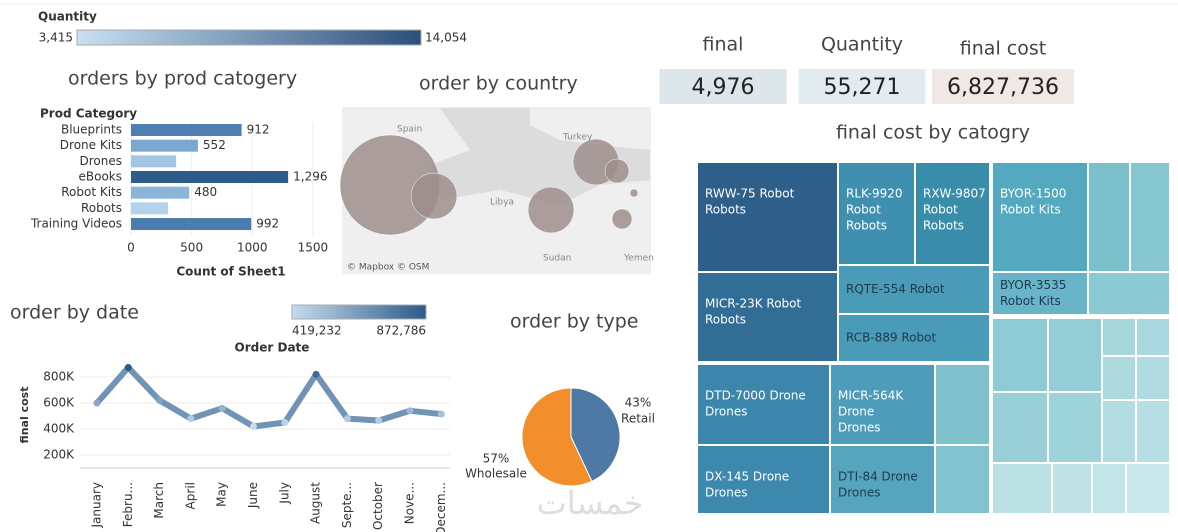 The height and width of the screenshot is (532, 1178). What do you see at coordinates (871, 396) in the screenshot?
I see `tile-label: MICR-564K` at bounding box center [871, 396].